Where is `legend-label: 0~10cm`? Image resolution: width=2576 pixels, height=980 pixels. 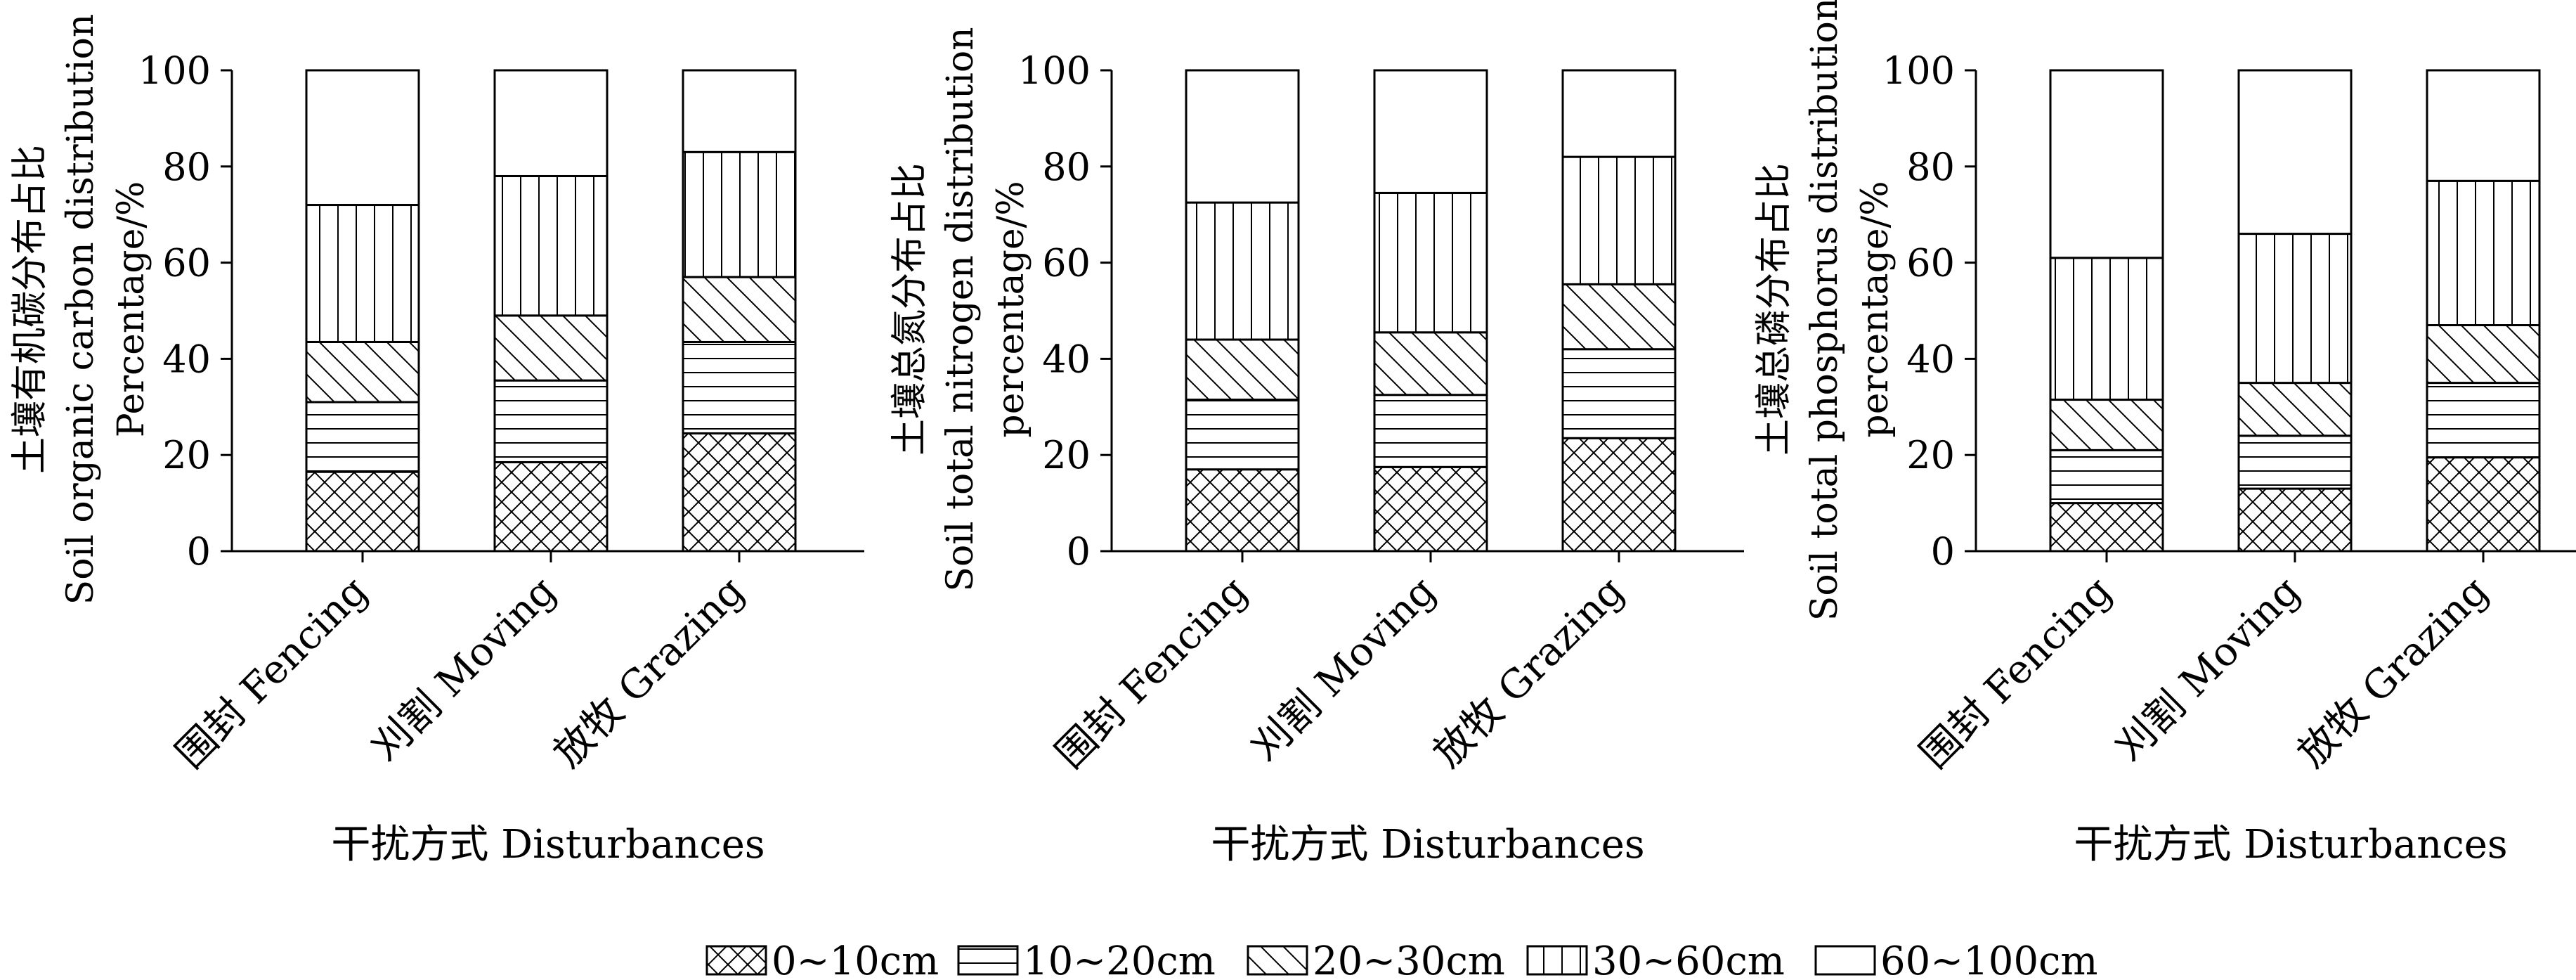
legend-label: 0~10cm is located at coordinates (855, 959).